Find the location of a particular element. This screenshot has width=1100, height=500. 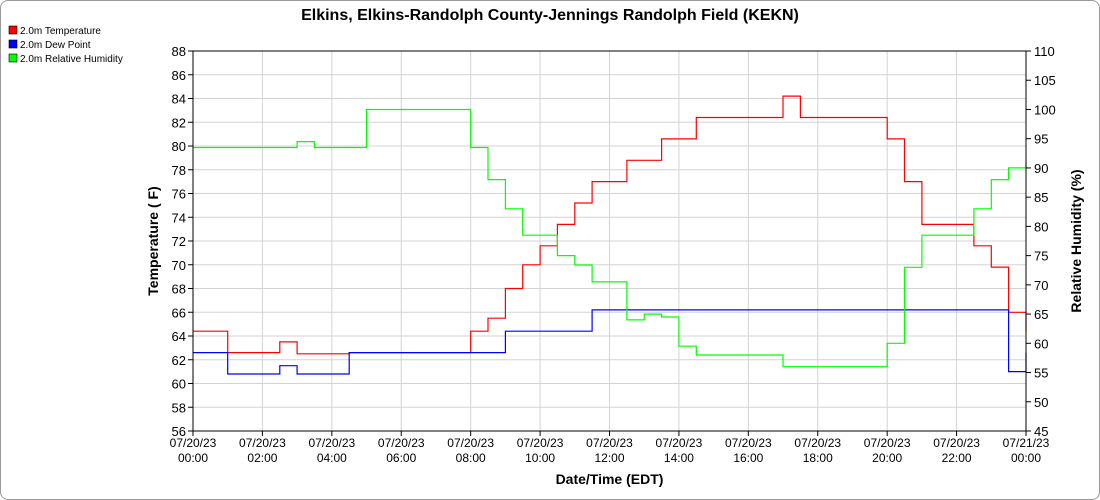

y-left-tick-label: 70 is located at coordinates (179, 265).